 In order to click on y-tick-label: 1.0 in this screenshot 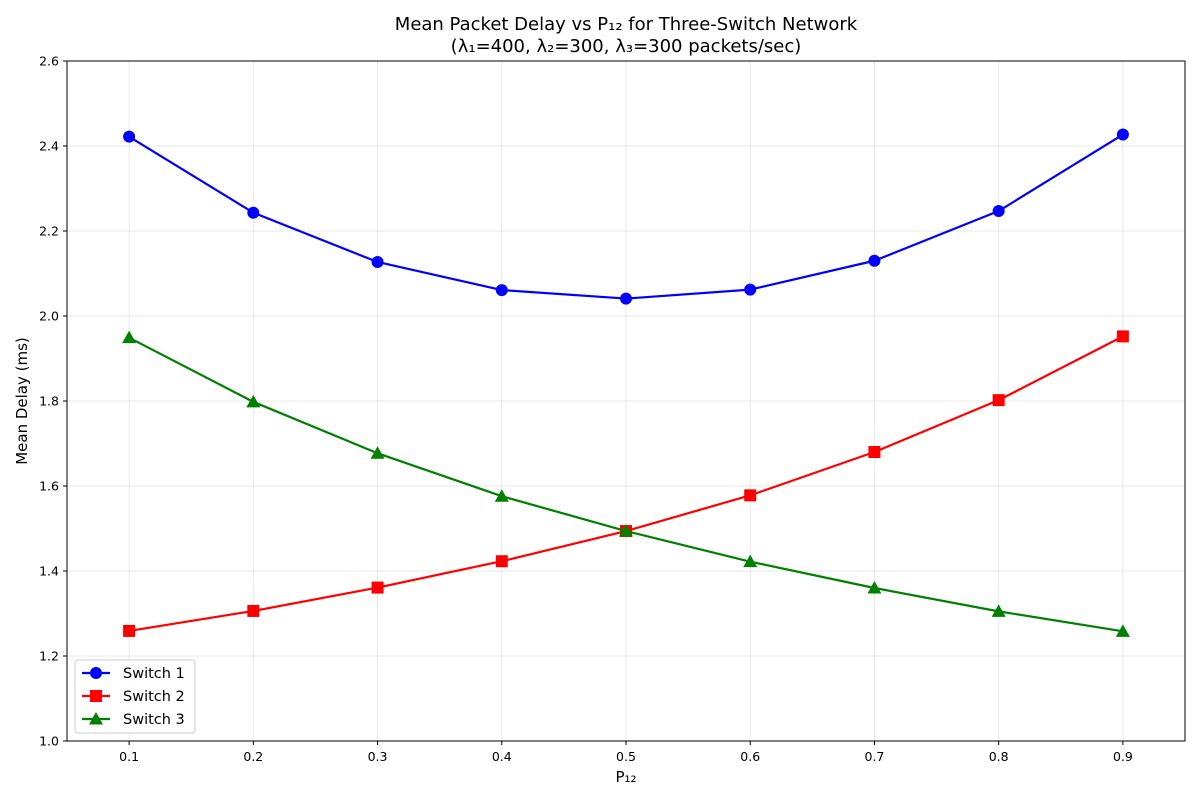, I will do `click(49, 741)`.